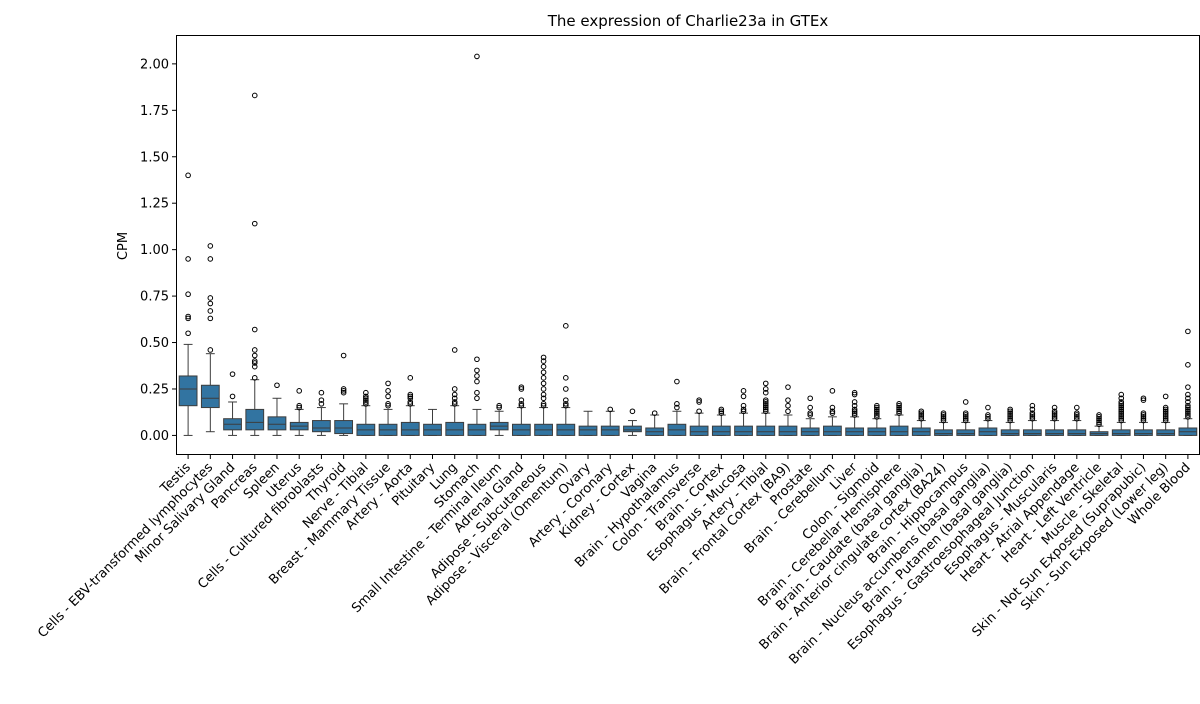 The image size is (1200, 704). I want to click on y-tick-label: 0.00, so click(154, 436).